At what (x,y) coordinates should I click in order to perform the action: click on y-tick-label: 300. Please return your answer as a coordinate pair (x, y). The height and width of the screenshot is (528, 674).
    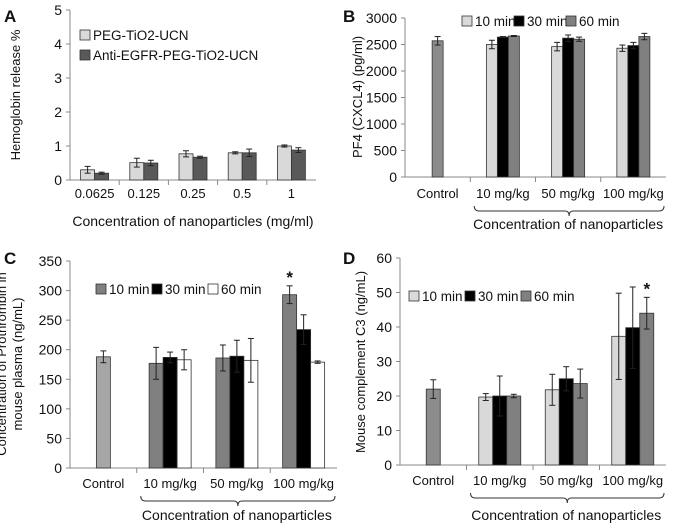
    Looking at the image, I should click on (51, 291).